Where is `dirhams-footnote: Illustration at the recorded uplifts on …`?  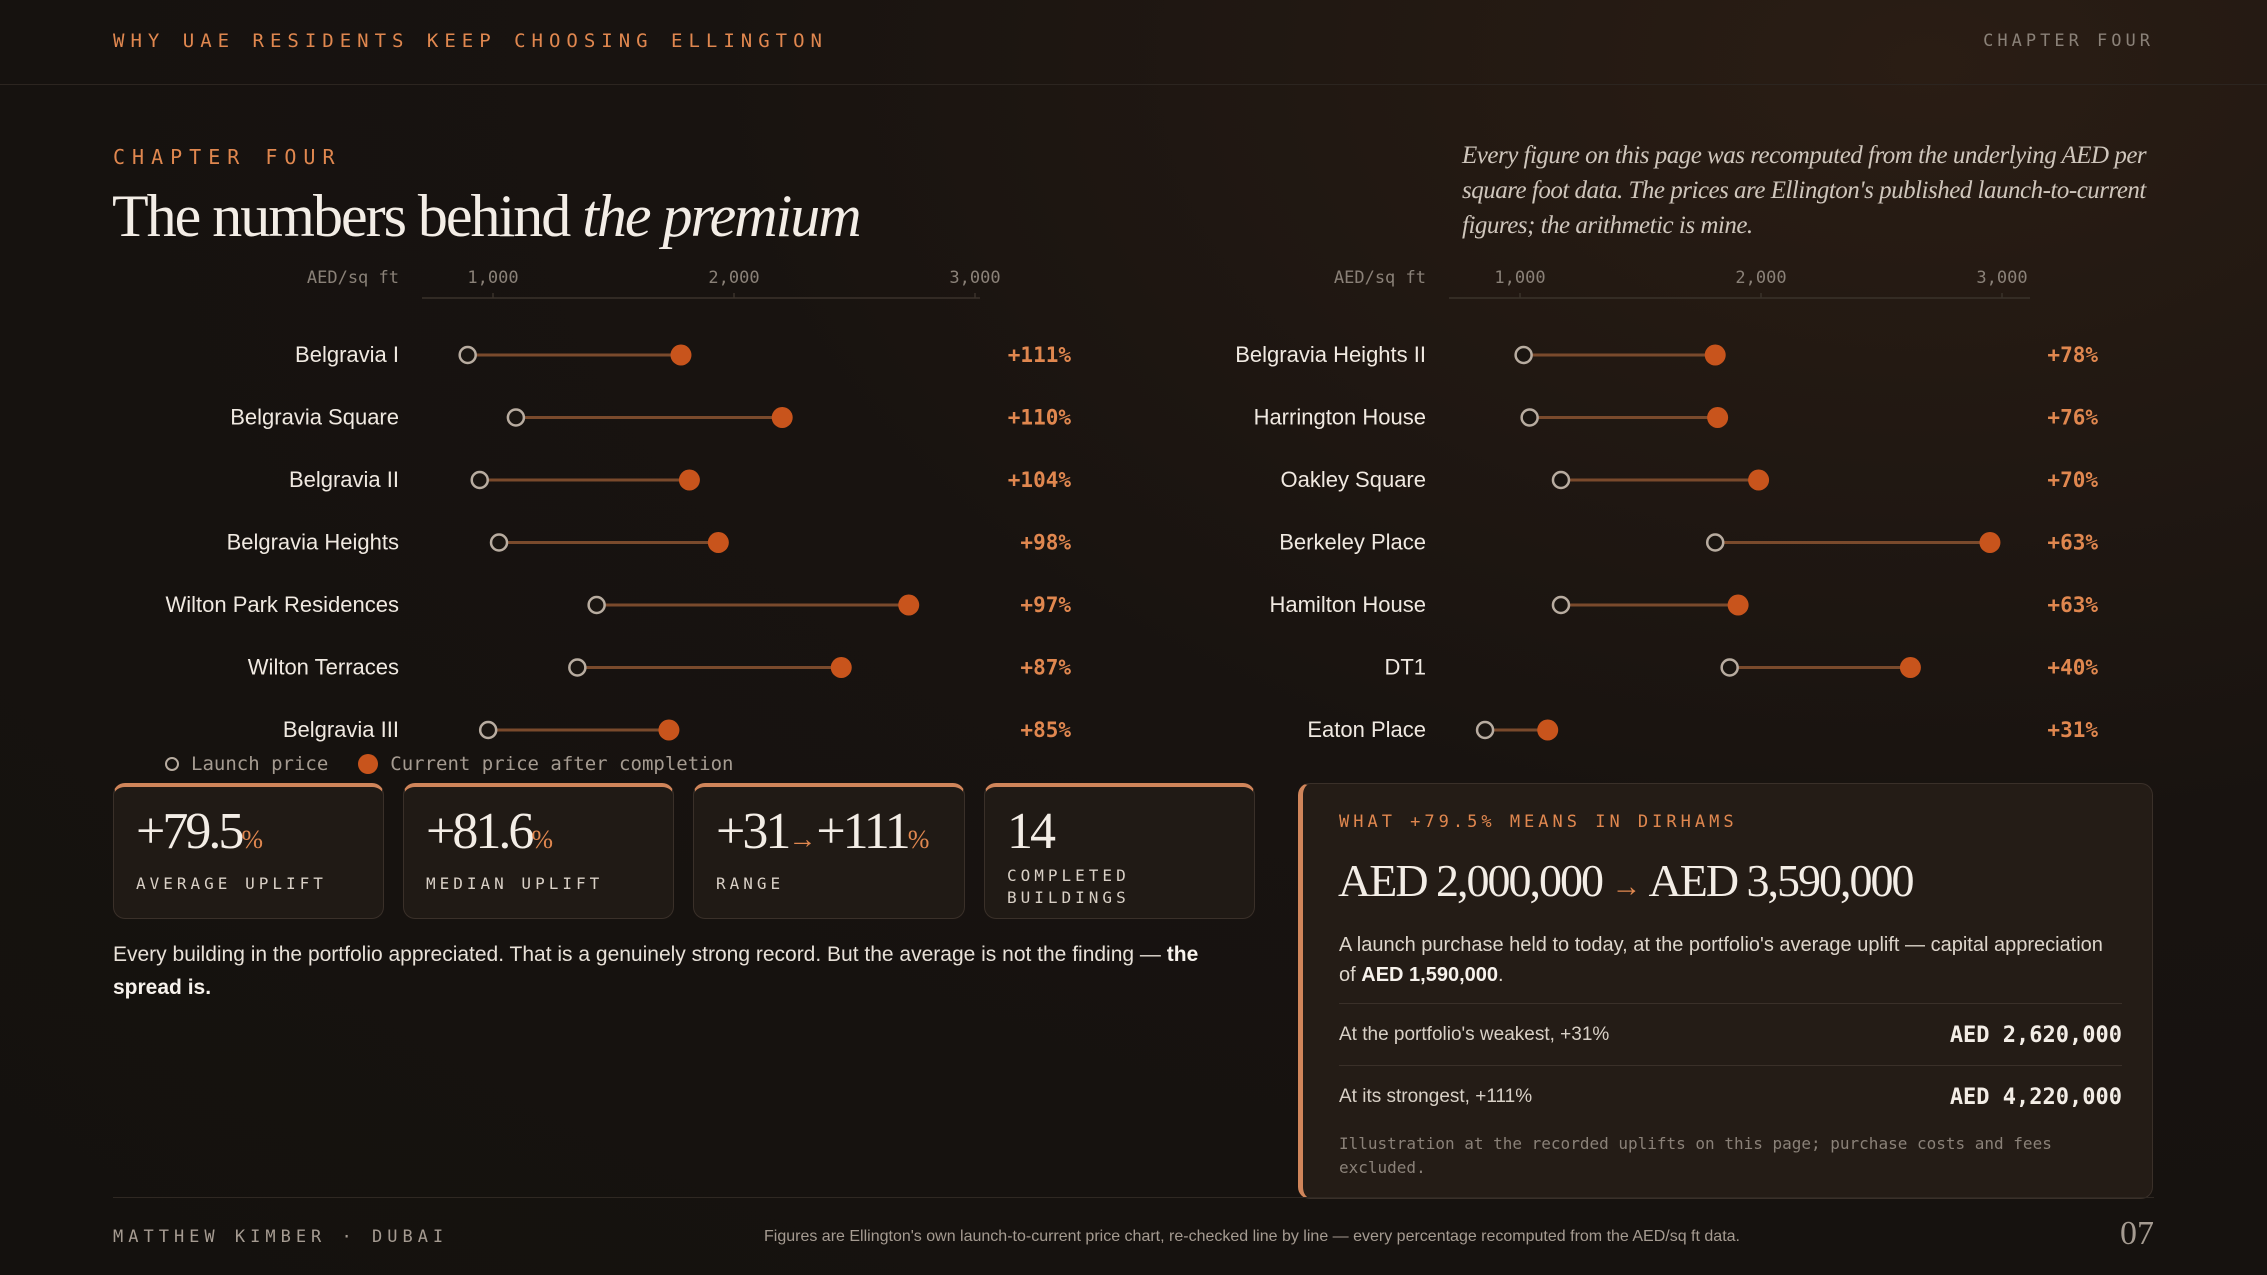 dirhams-footnote: Illustration at the recorded uplifts on … is located at coordinates (1695, 1155).